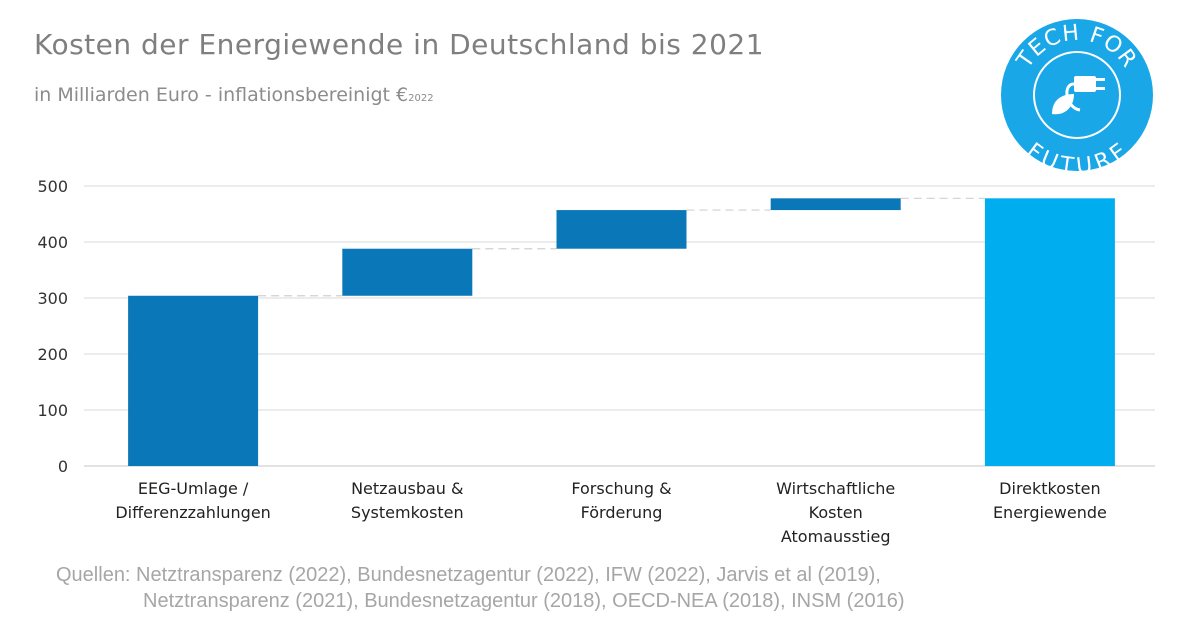 This screenshot has width=1200, height=630. I want to click on x-tick-label-line: Differenzzahlungen, so click(192, 512).